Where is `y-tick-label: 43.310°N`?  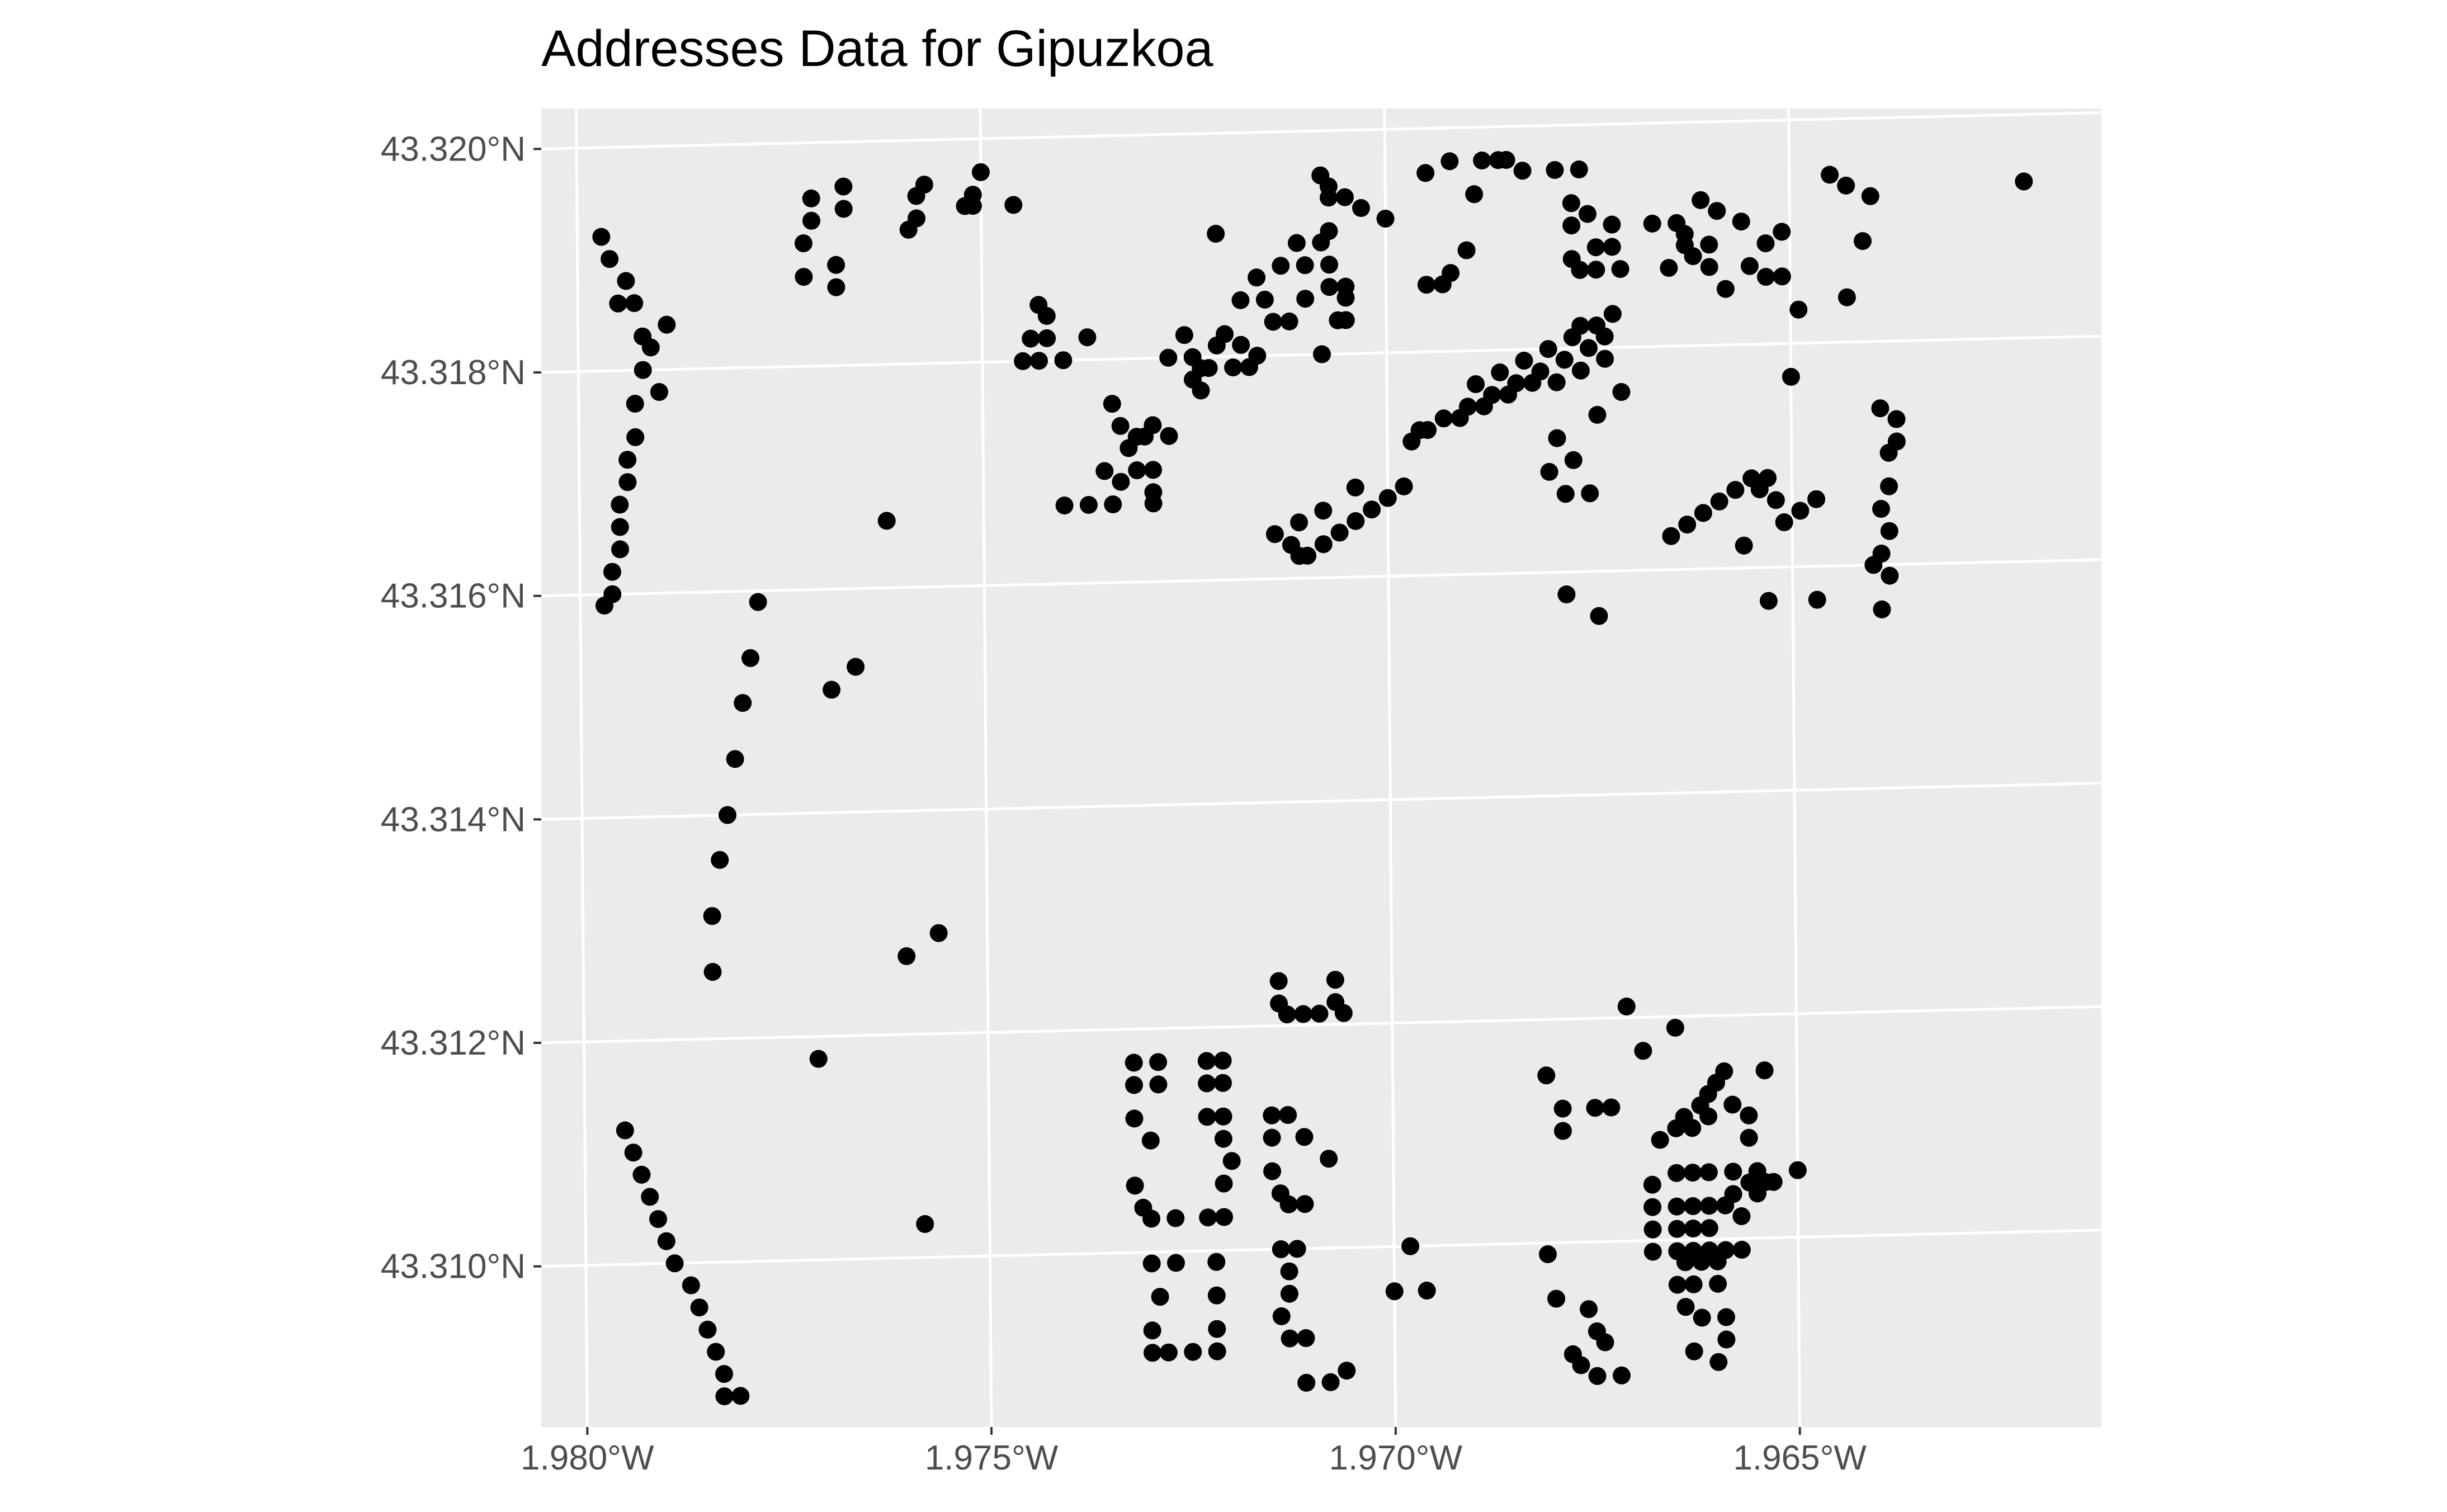
y-tick-label: 43.310°N is located at coordinates (454, 1267).